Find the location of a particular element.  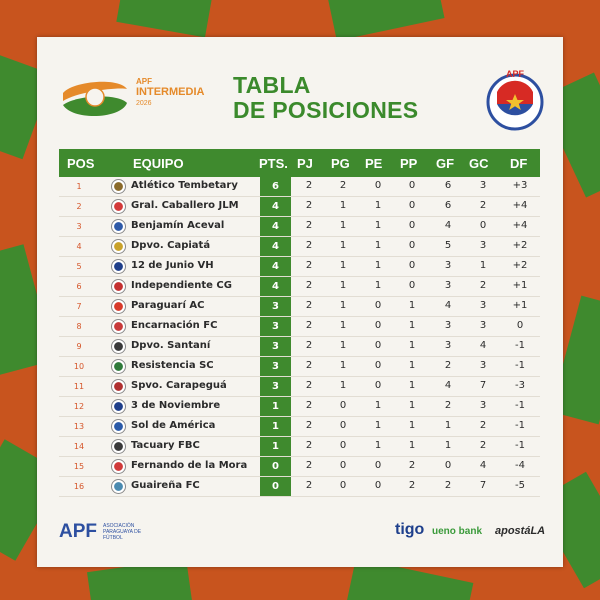

cell-pos: 15 is located at coordinates (79, 466).